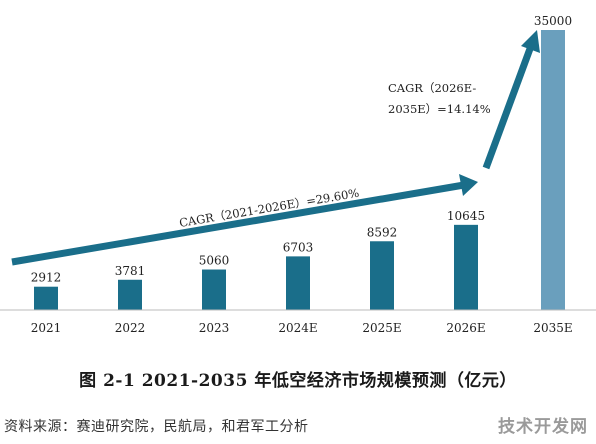 The width and height of the screenshot is (596, 444). What do you see at coordinates (238, 223) in the screenshot?
I see `cagr-arrow-1-shaft` at bounding box center [238, 223].